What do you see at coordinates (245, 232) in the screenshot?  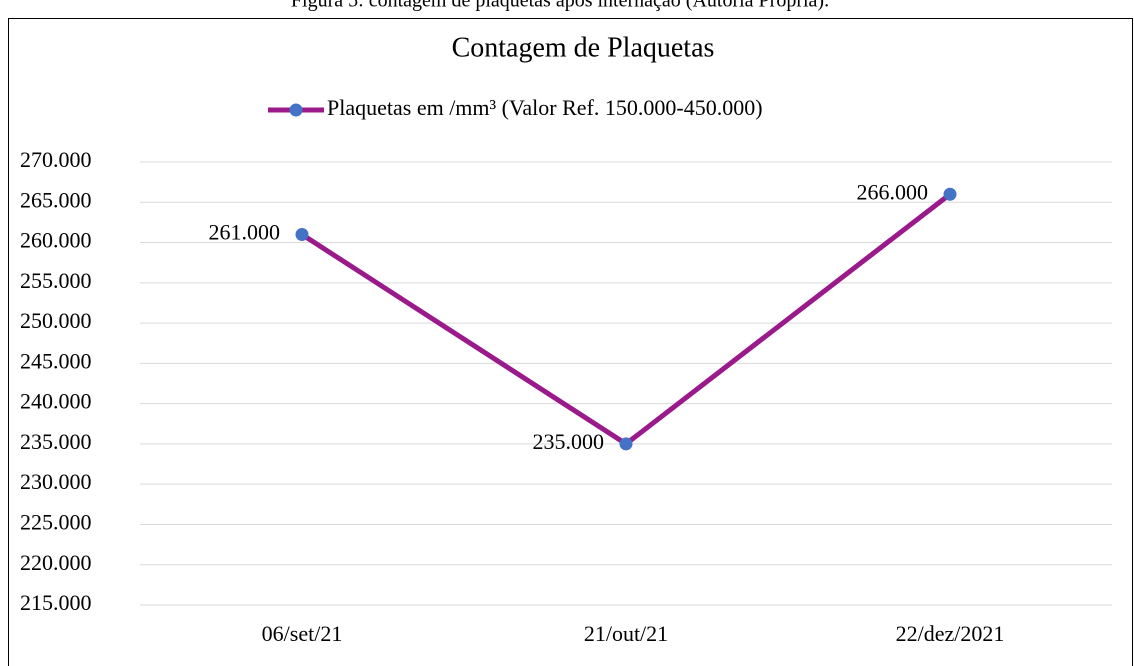 I see `data-label: 261.000` at bounding box center [245, 232].